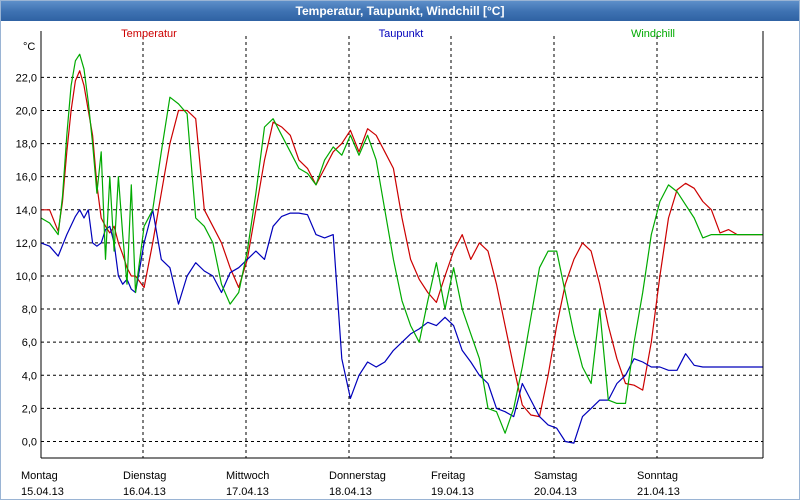 This screenshot has width=800, height=500. Describe the element at coordinates (357, 476) in the screenshot. I see `x-tick-weekday: Donnerstag` at that location.